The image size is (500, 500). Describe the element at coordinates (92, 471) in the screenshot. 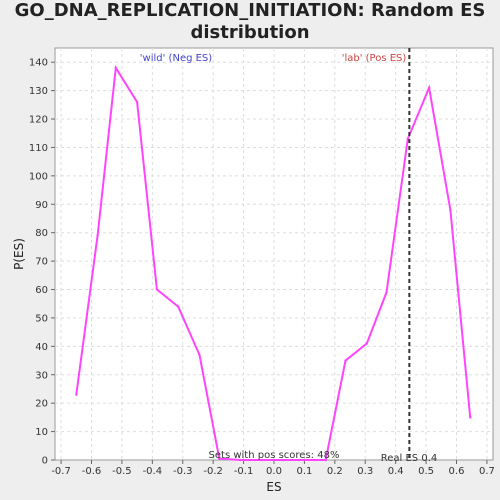

I see `x-tick-label: -0.6` at that location.